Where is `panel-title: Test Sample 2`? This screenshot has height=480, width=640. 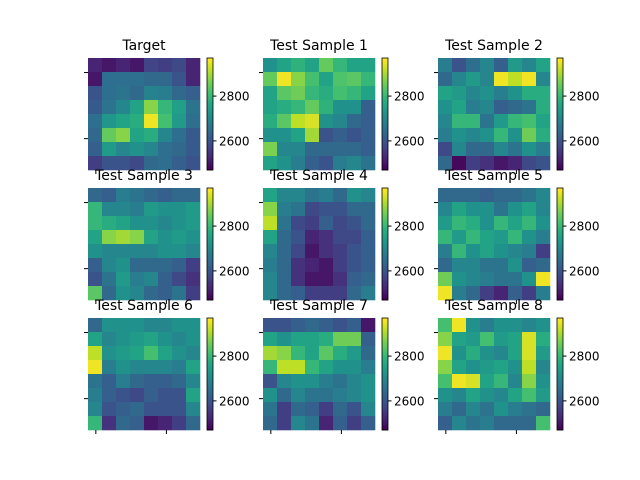 panel-title: Test Sample 2 is located at coordinates (493, 46).